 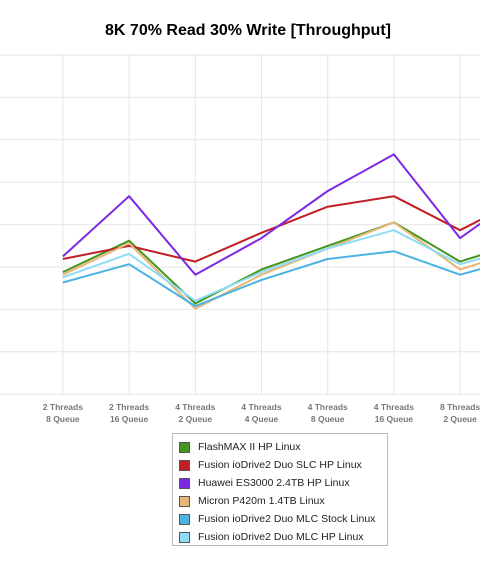 I want to click on x-tick-label: 4 Queue, so click(x=262, y=419).